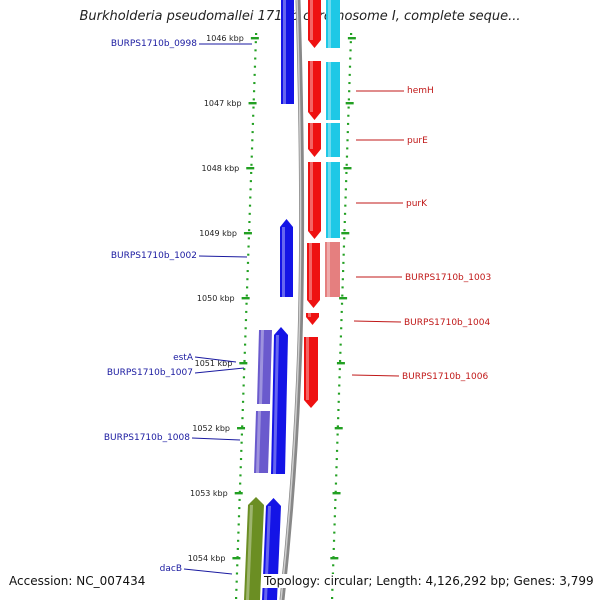 This screenshot has width=600, height=600. I want to click on left-label-BURPS1710b_1007: BURPS1710b_1007, so click(150, 373).